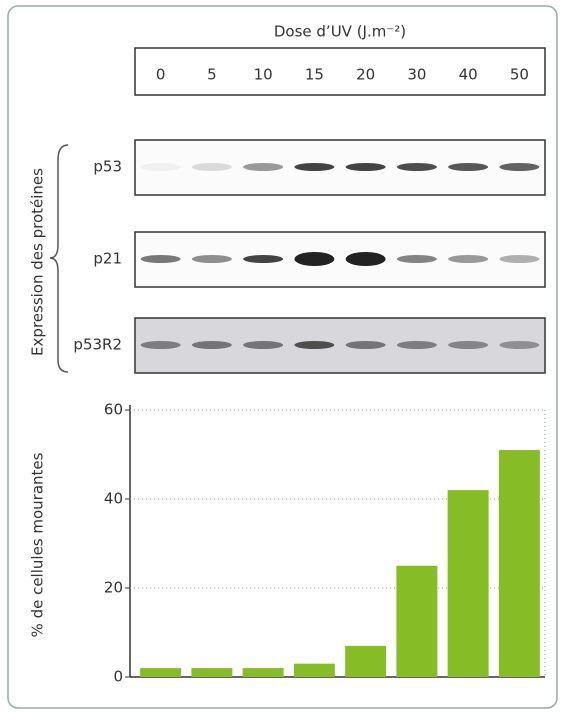 The image size is (565, 715). What do you see at coordinates (340, 32) in the screenshot?
I see `dose-label: Dose d’UV (J.m⁻²)` at bounding box center [340, 32].